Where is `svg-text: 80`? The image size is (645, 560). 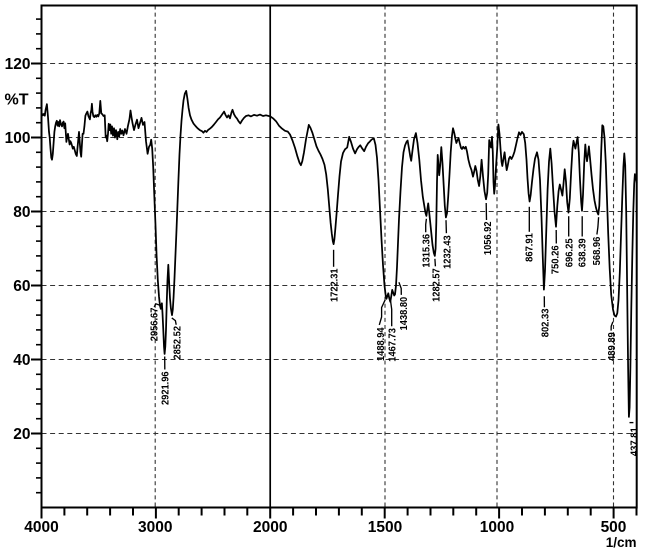 svg-text: 80 is located at coordinates (21, 212).